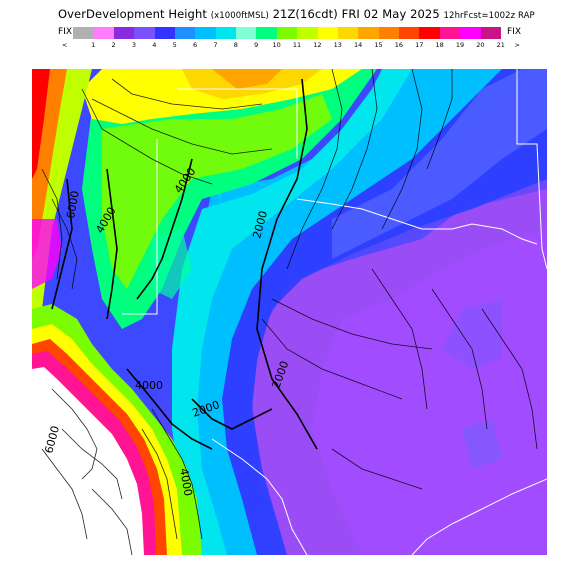 The width and height of the screenshot is (579, 579). What do you see at coordinates (287, 264) in the screenshot?
I see `contour-2000-a` at bounding box center [287, 264].